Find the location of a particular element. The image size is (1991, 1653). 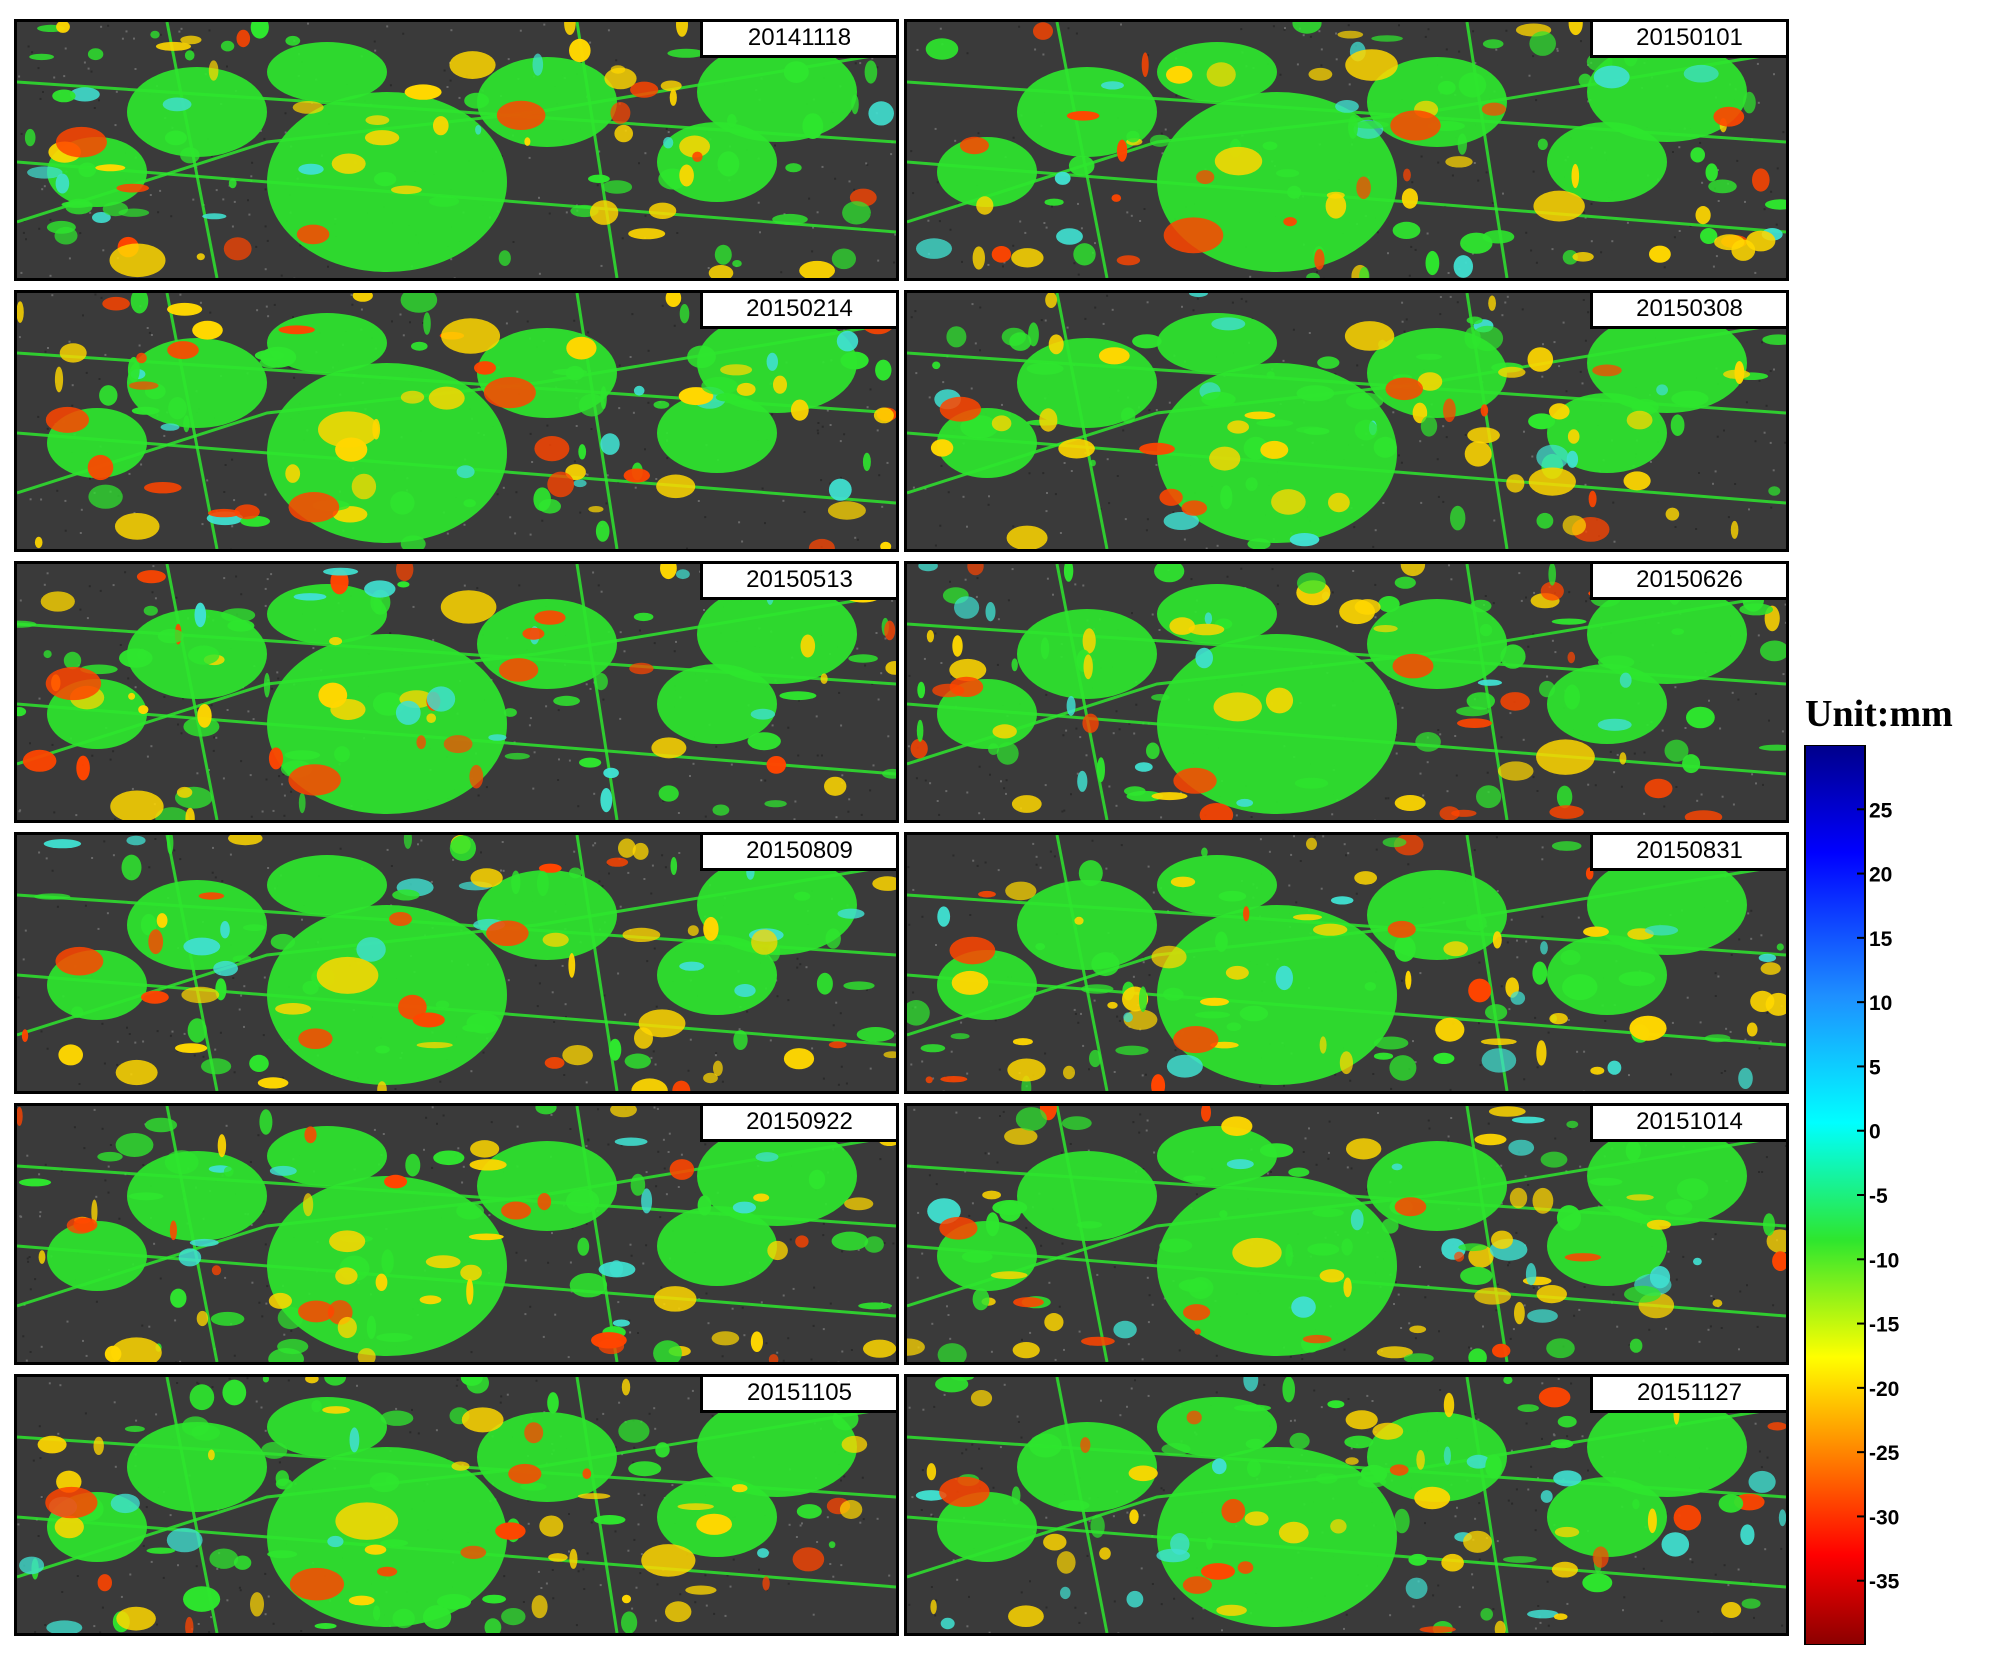

deformation-map-panel: 20150922 is located at coordinates (456, 1234).